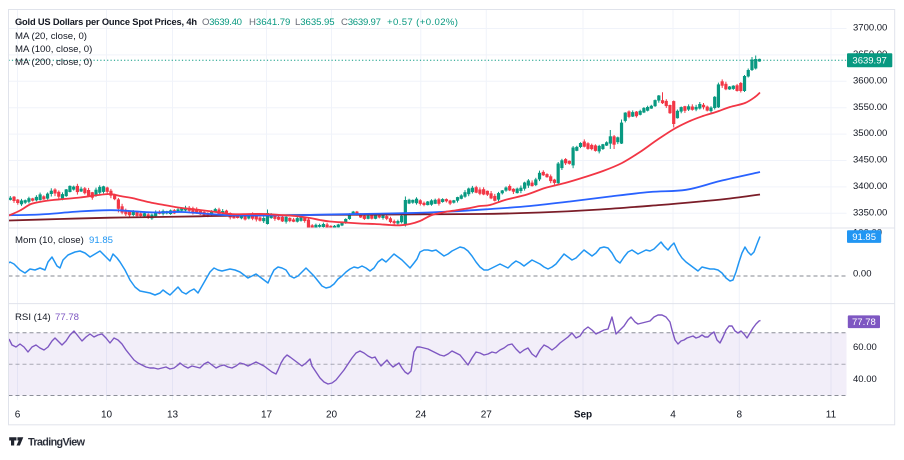 This screenshot has height=460, width=904. I want to click on svg-text: 3500.00, so click(870, 133).